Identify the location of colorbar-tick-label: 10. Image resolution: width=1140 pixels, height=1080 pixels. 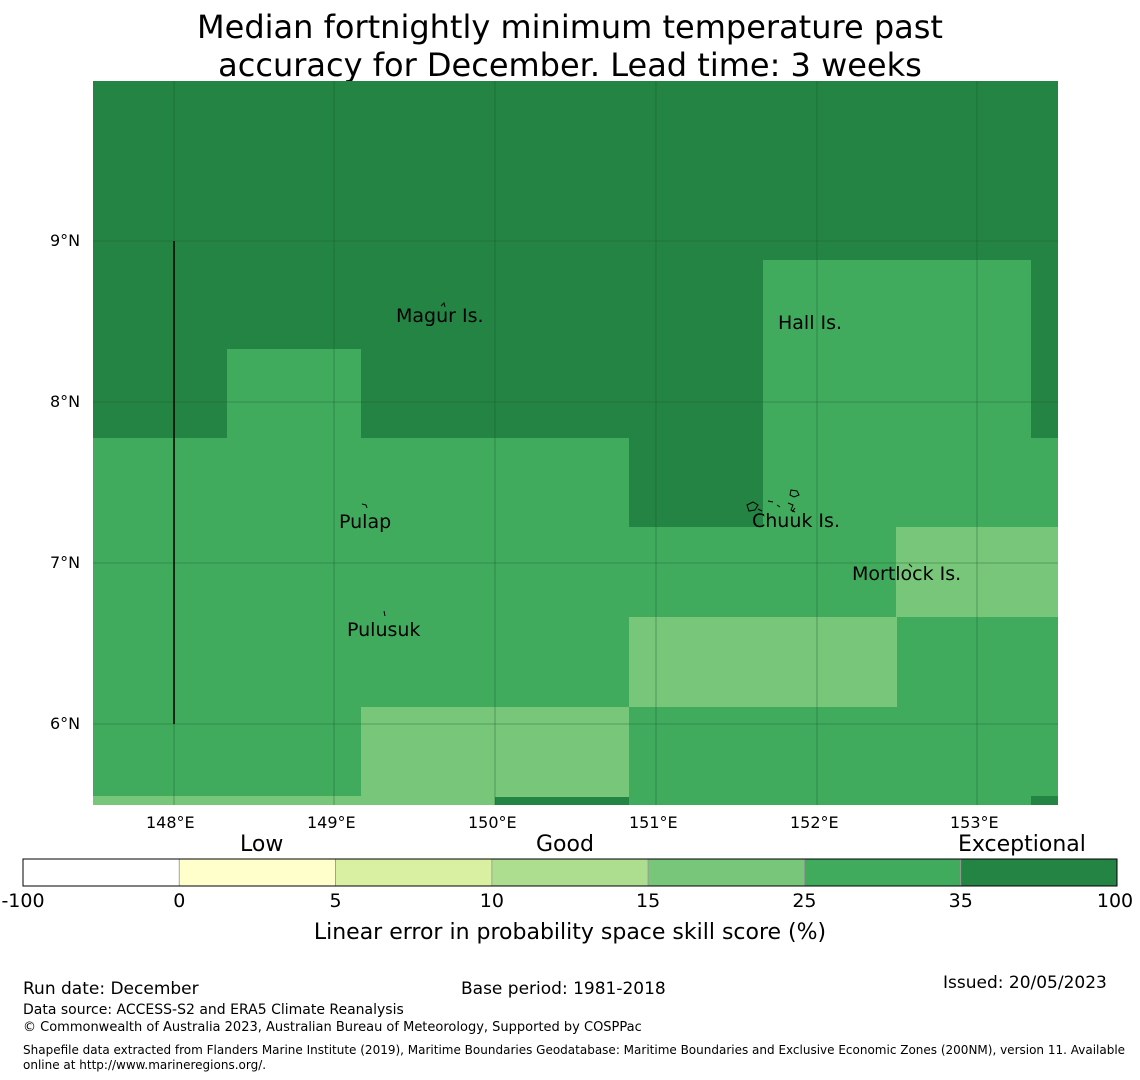
(491, 901).